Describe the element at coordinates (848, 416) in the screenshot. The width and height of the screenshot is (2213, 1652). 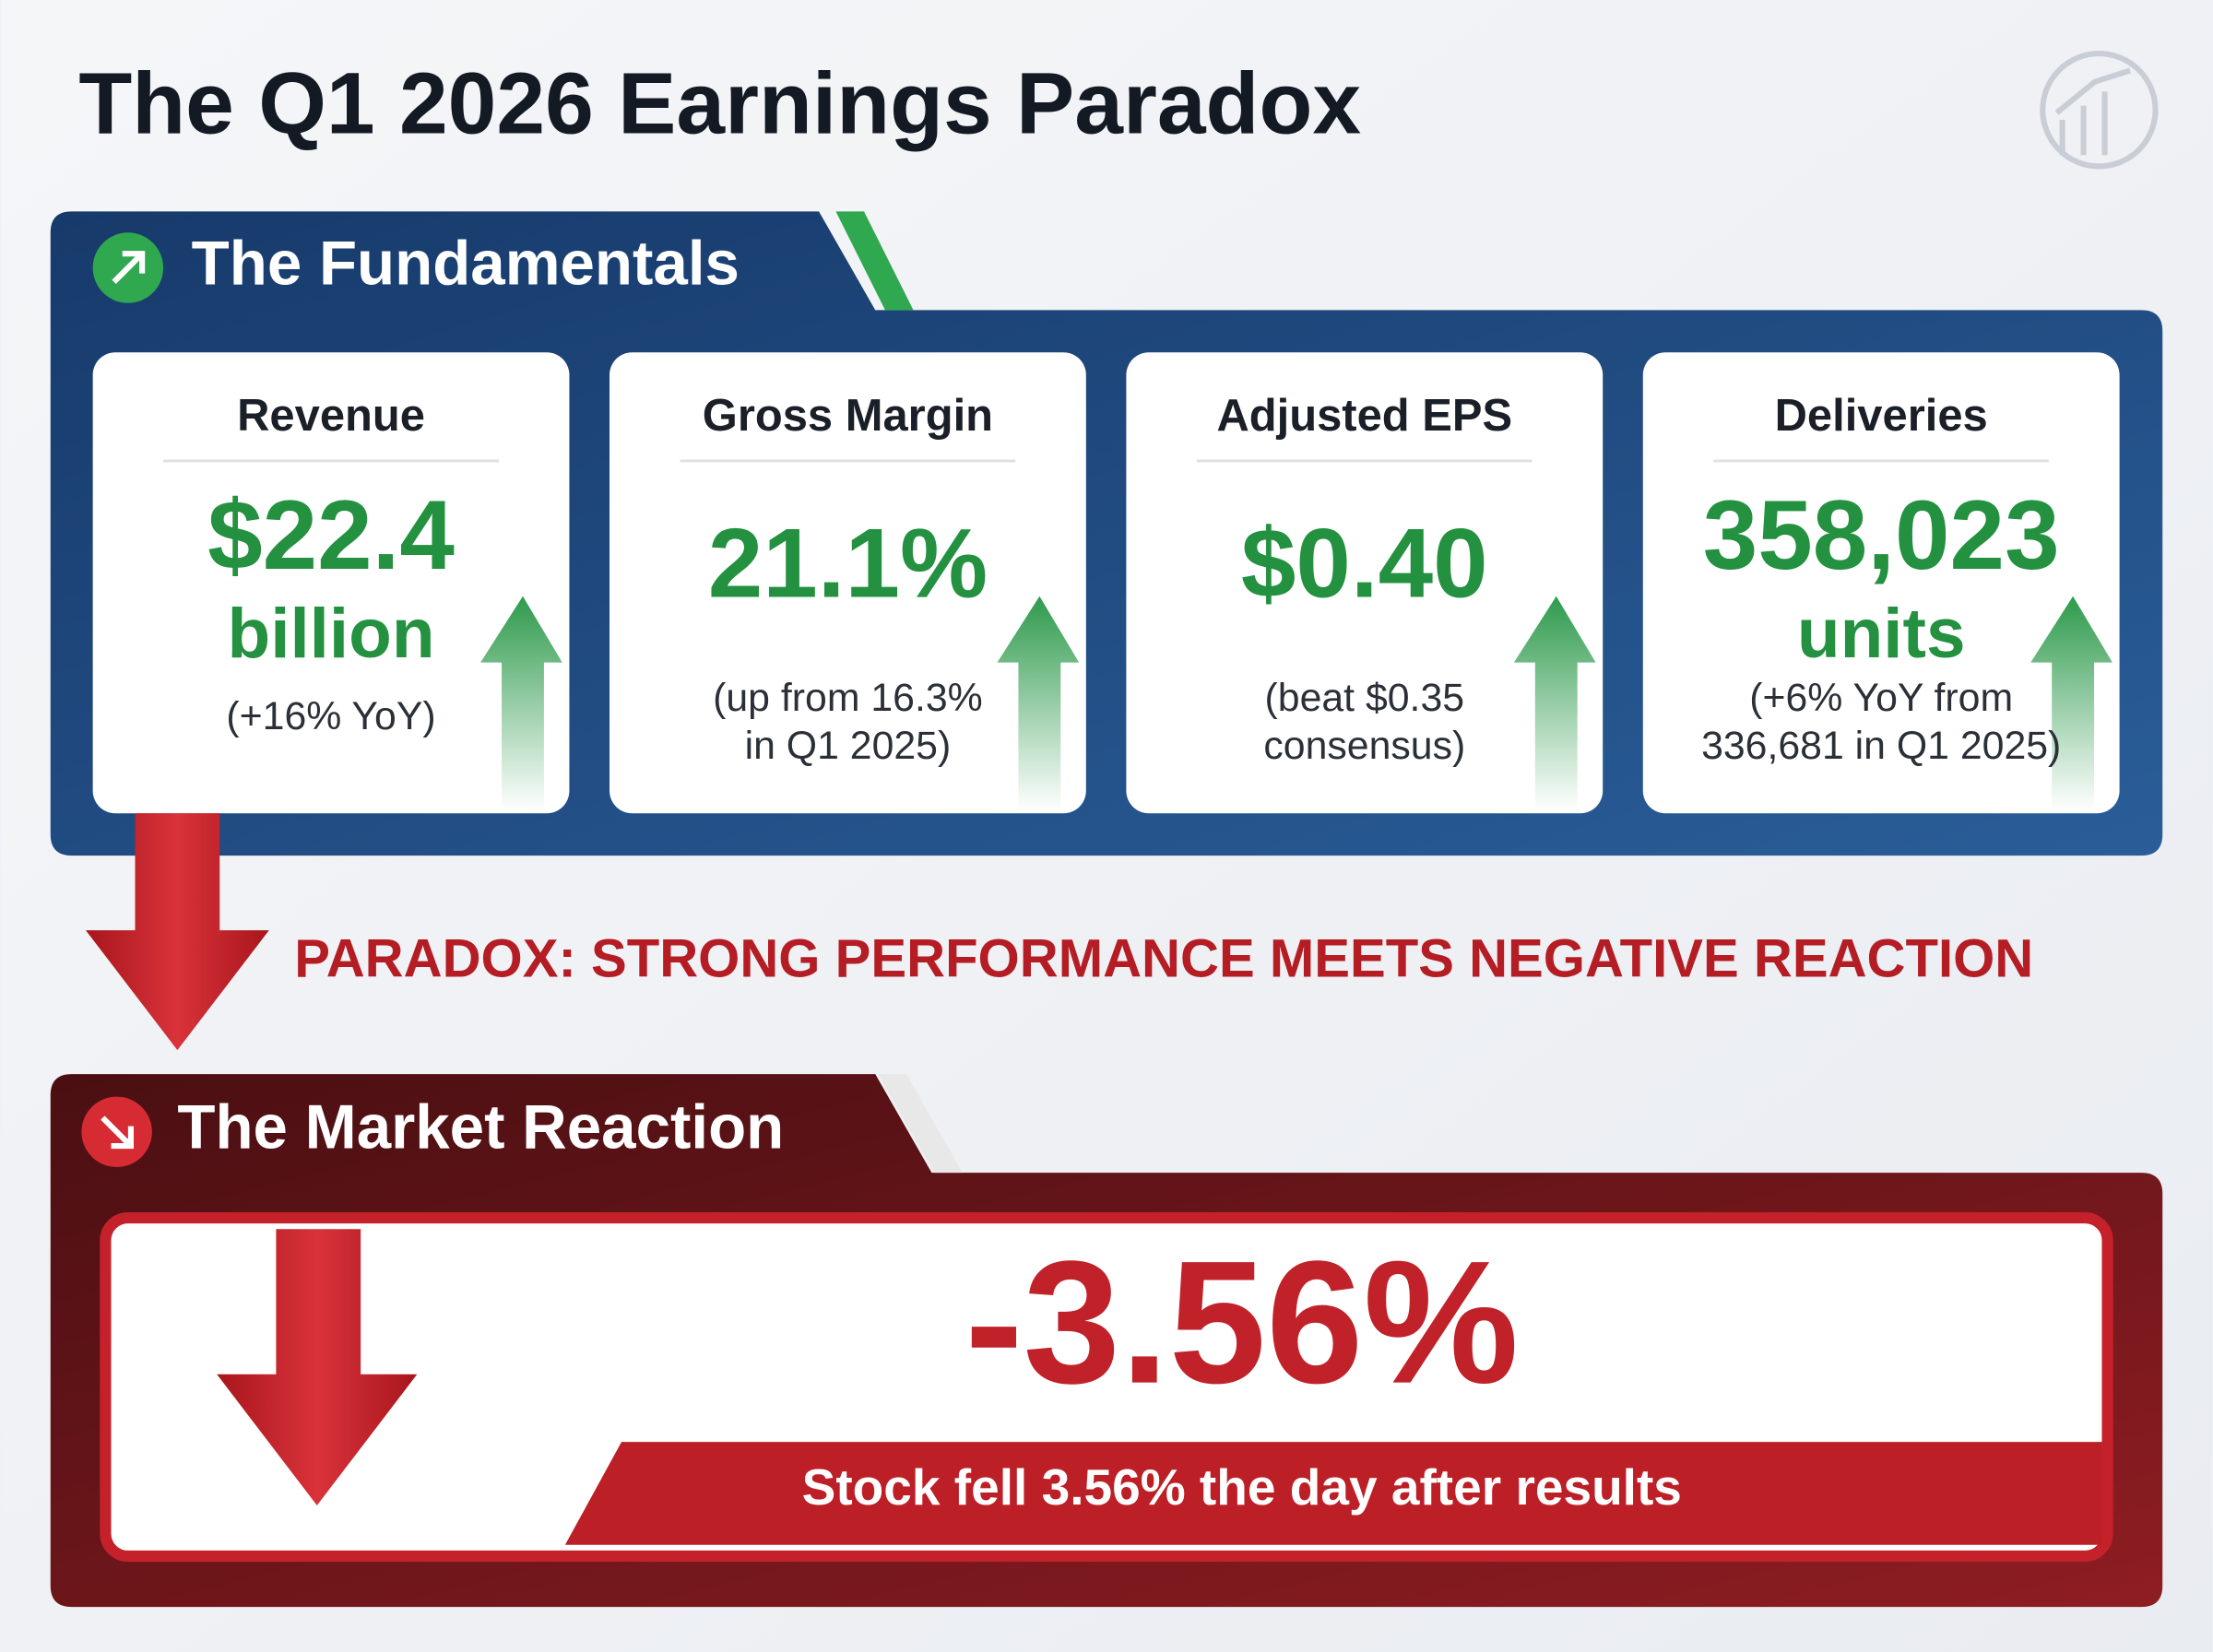
I see `card-label: Gross Margin` at that location.